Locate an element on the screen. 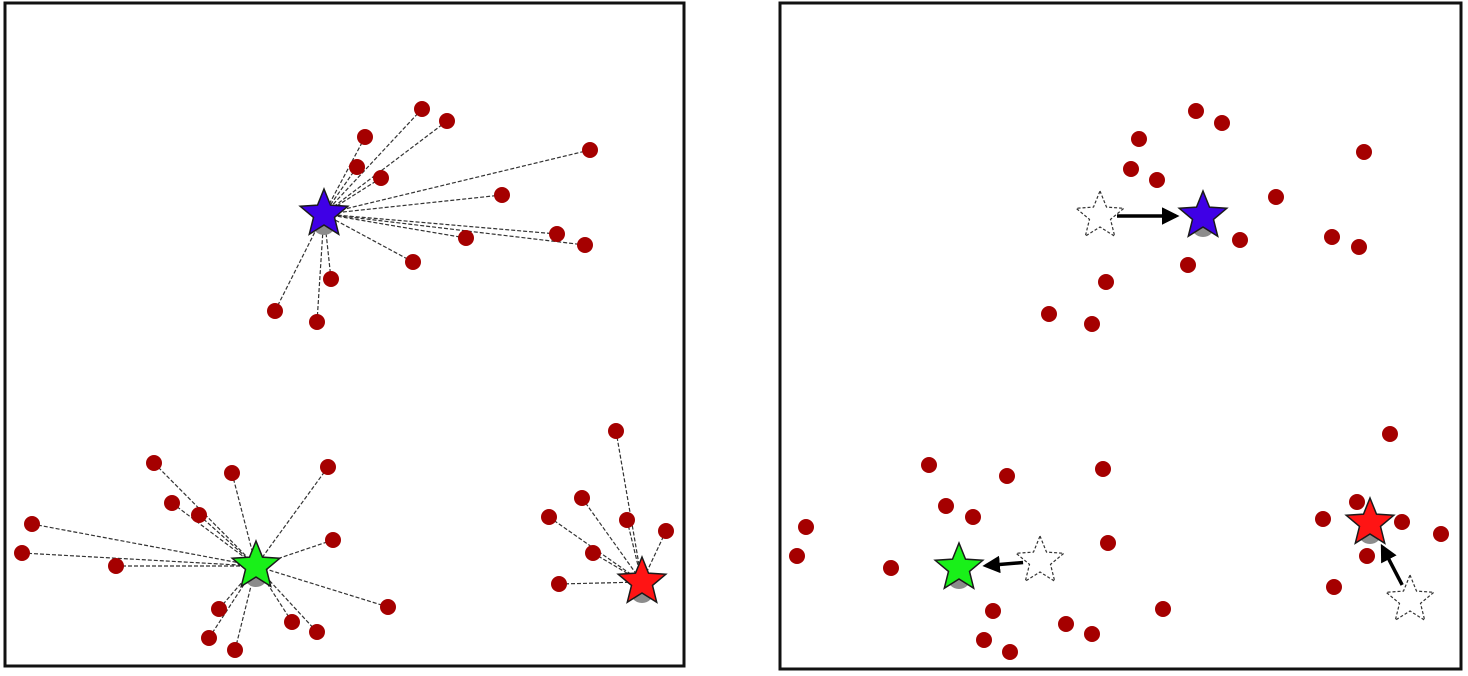  green-previous-centroid-icon is located at coordinates (1040, 558).